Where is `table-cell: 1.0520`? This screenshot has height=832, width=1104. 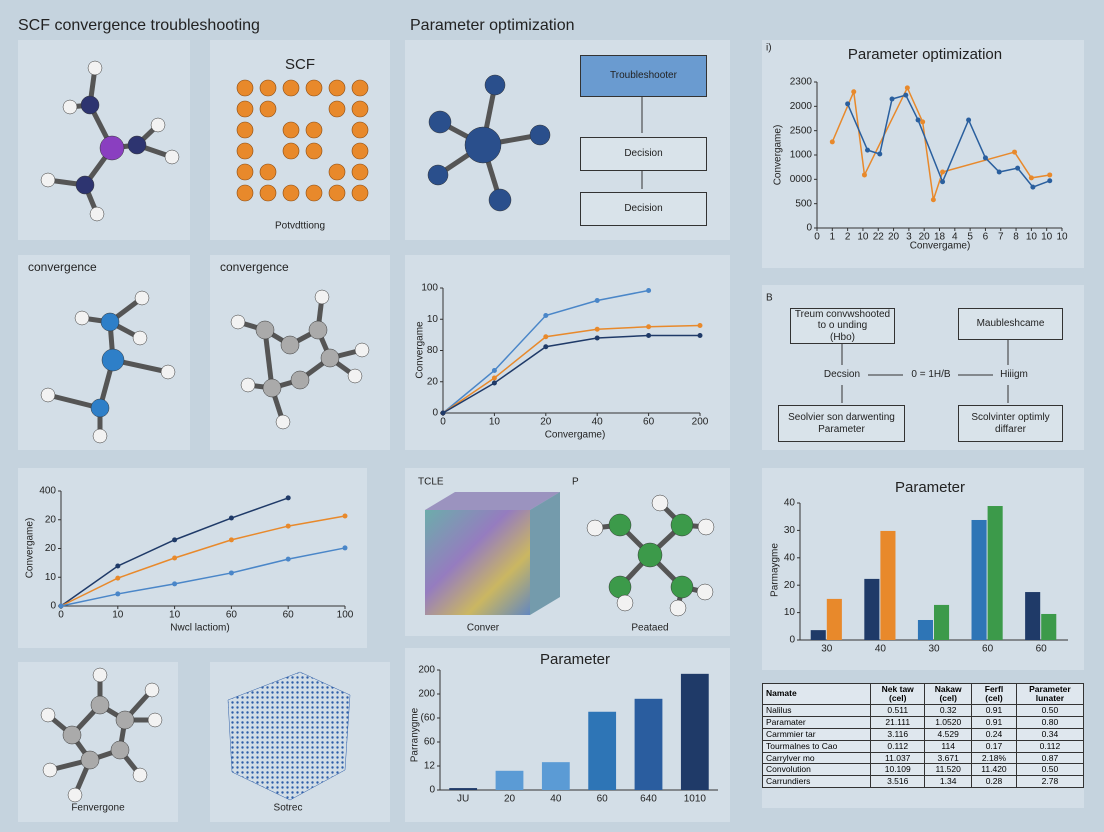
table-cell: 1.0520 is located at coordinates (948, 722).